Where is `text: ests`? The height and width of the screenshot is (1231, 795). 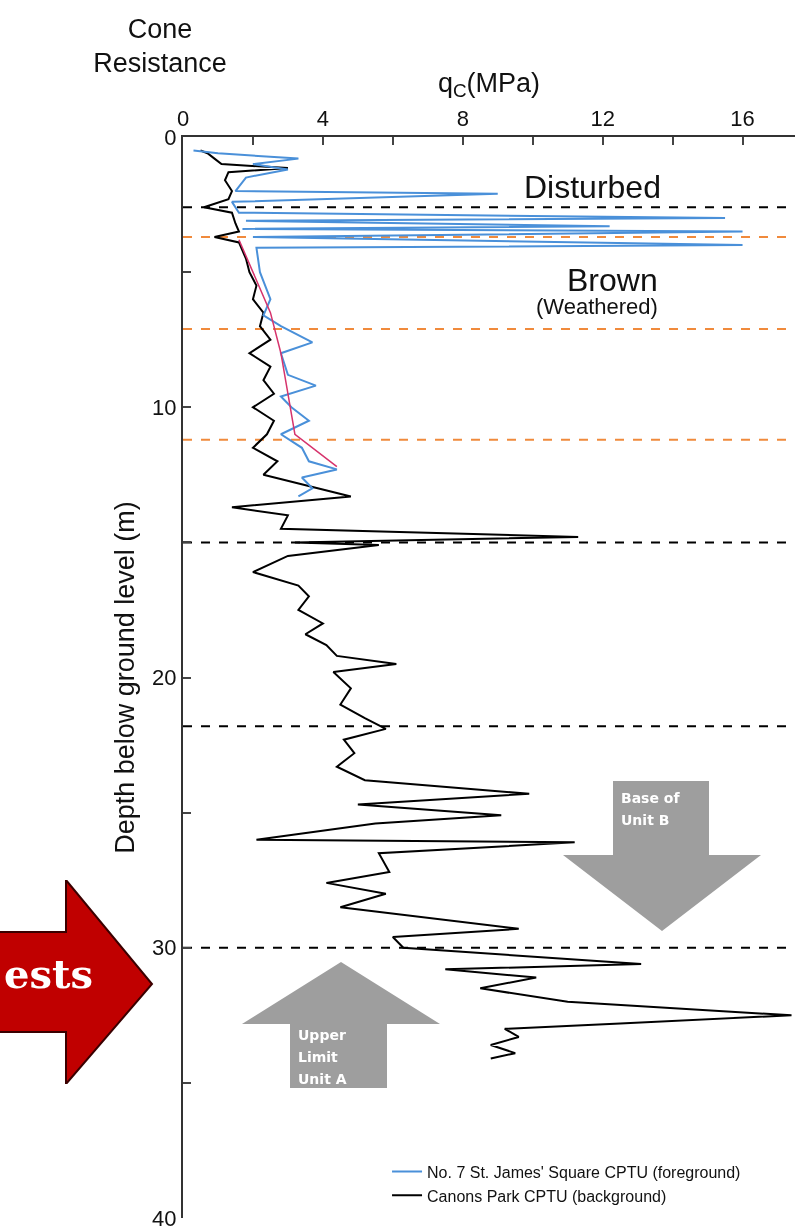 text: ests is located at coordinates (49, 974).